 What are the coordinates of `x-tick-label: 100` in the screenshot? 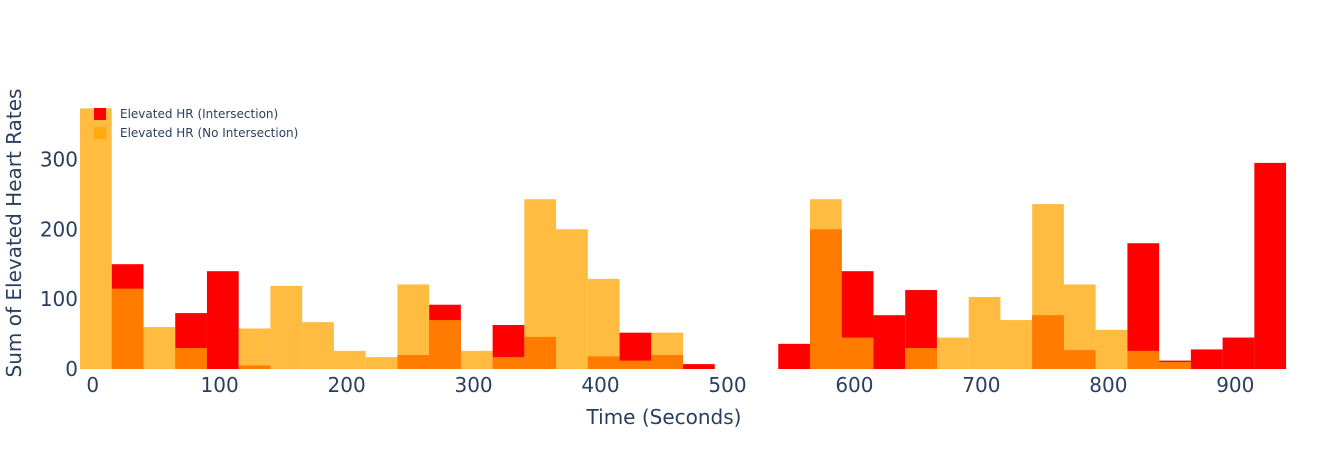 It's located at (220, 385).